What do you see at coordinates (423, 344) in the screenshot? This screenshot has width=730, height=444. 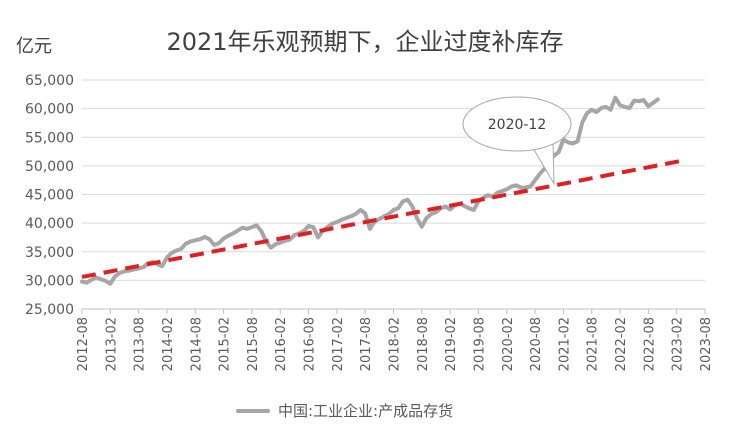 I see `x-tick-label: 2018-08` at bounding box center [423, 344].